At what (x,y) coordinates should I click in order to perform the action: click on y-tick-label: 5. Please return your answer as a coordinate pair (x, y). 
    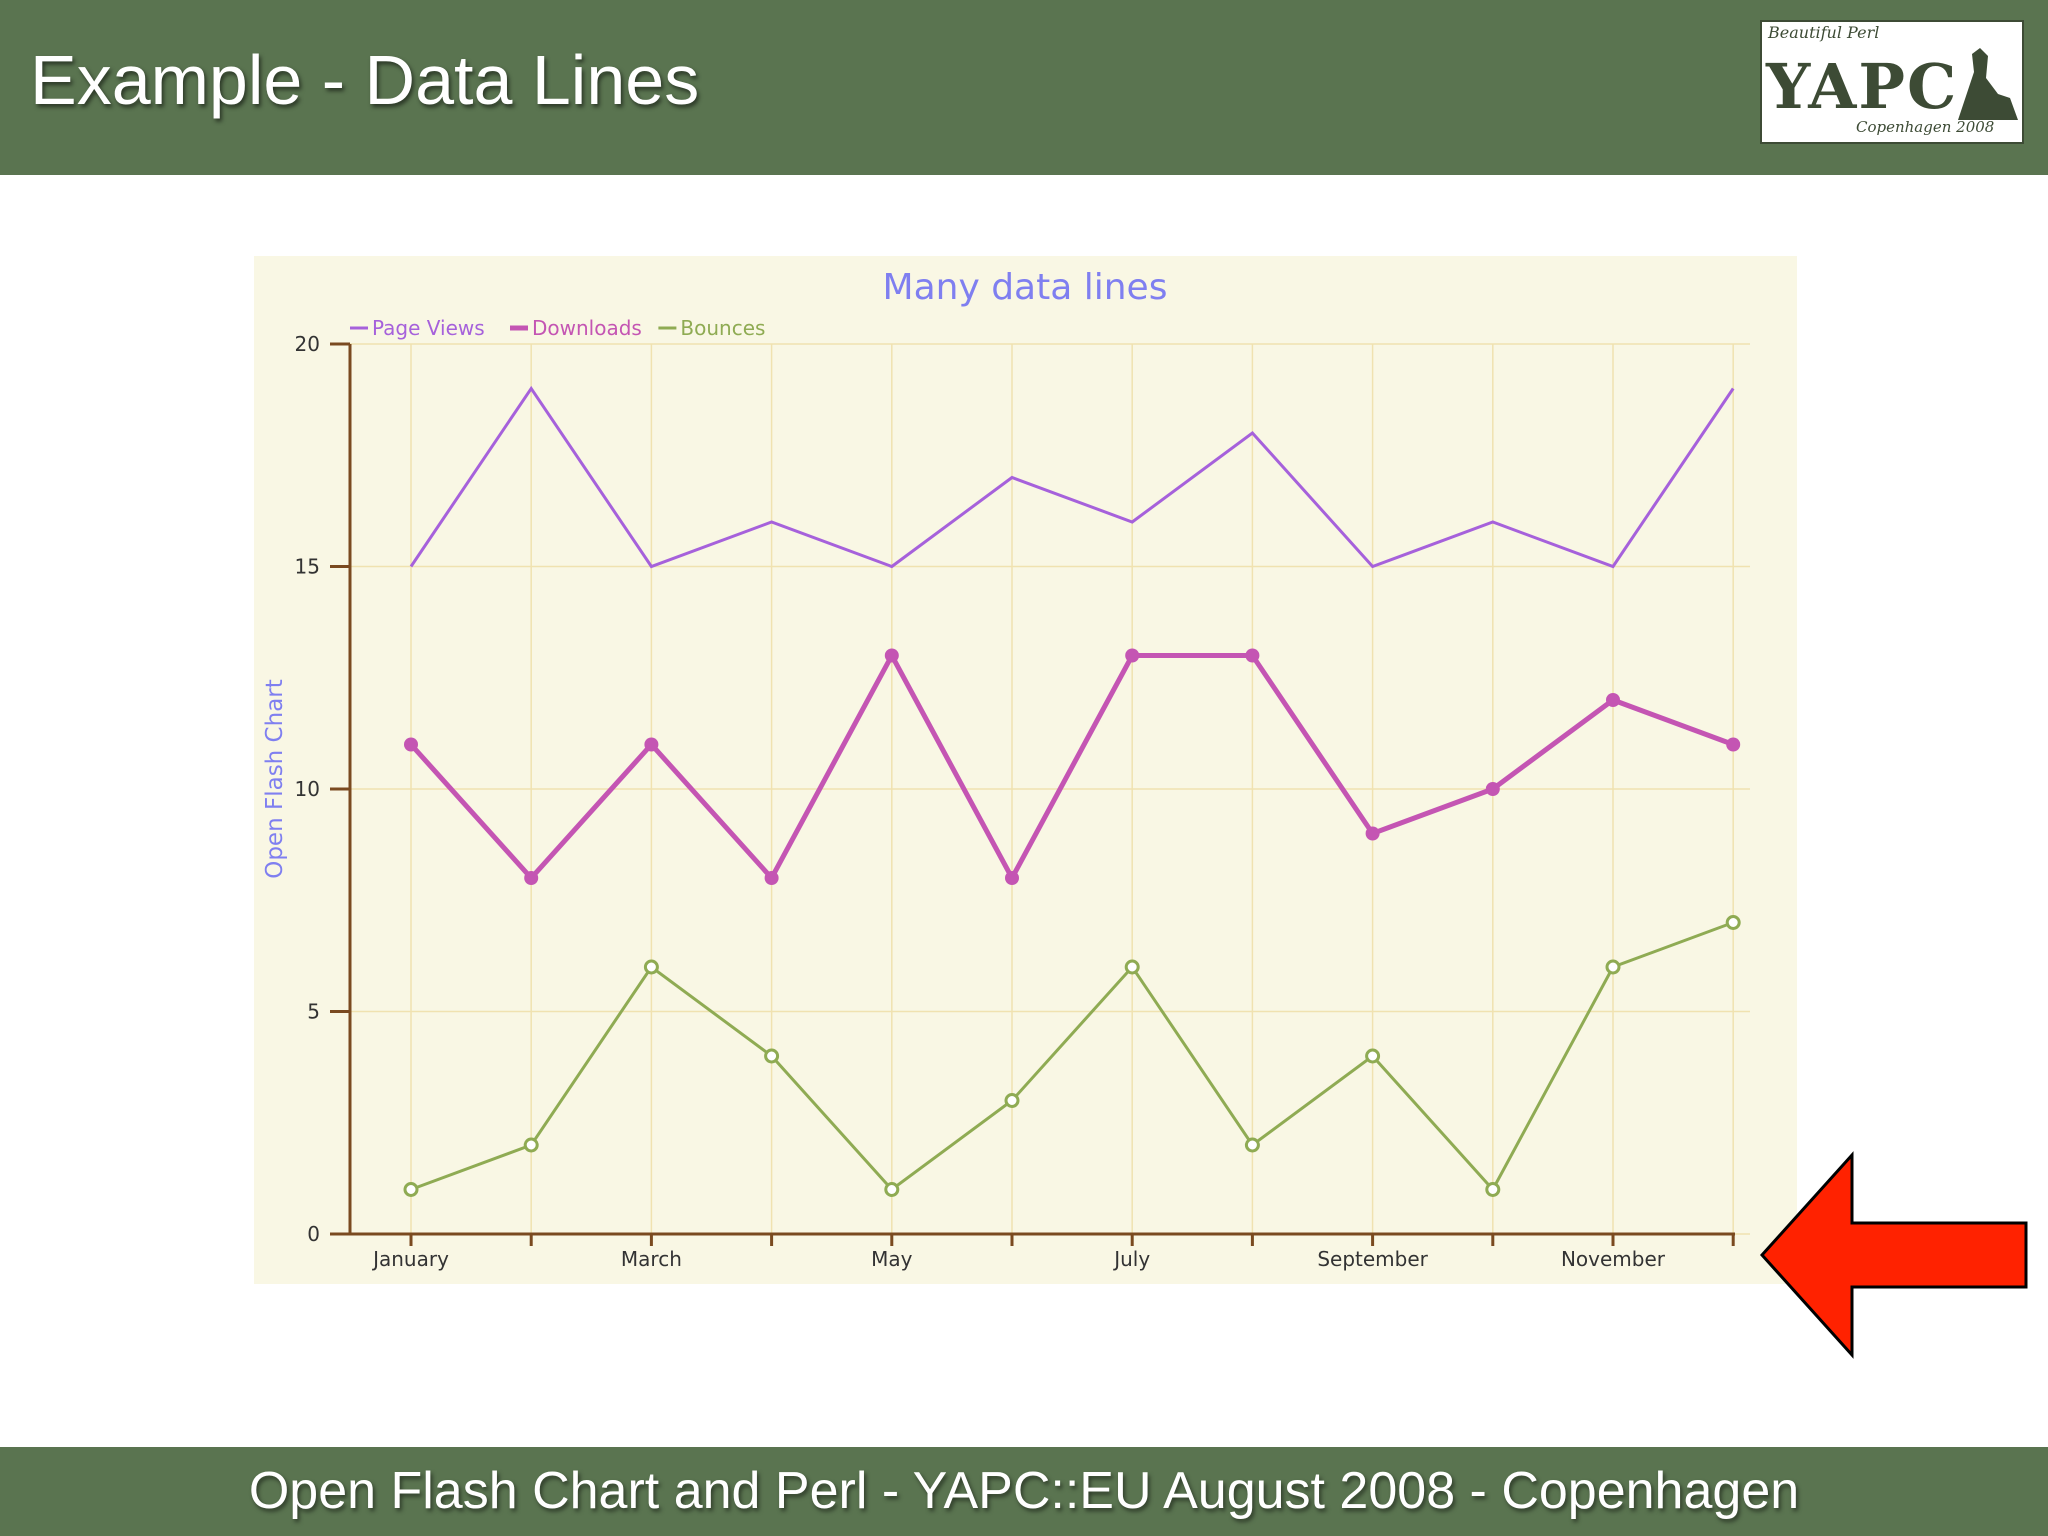
    Looking at the image, I should click on (313, 1012).